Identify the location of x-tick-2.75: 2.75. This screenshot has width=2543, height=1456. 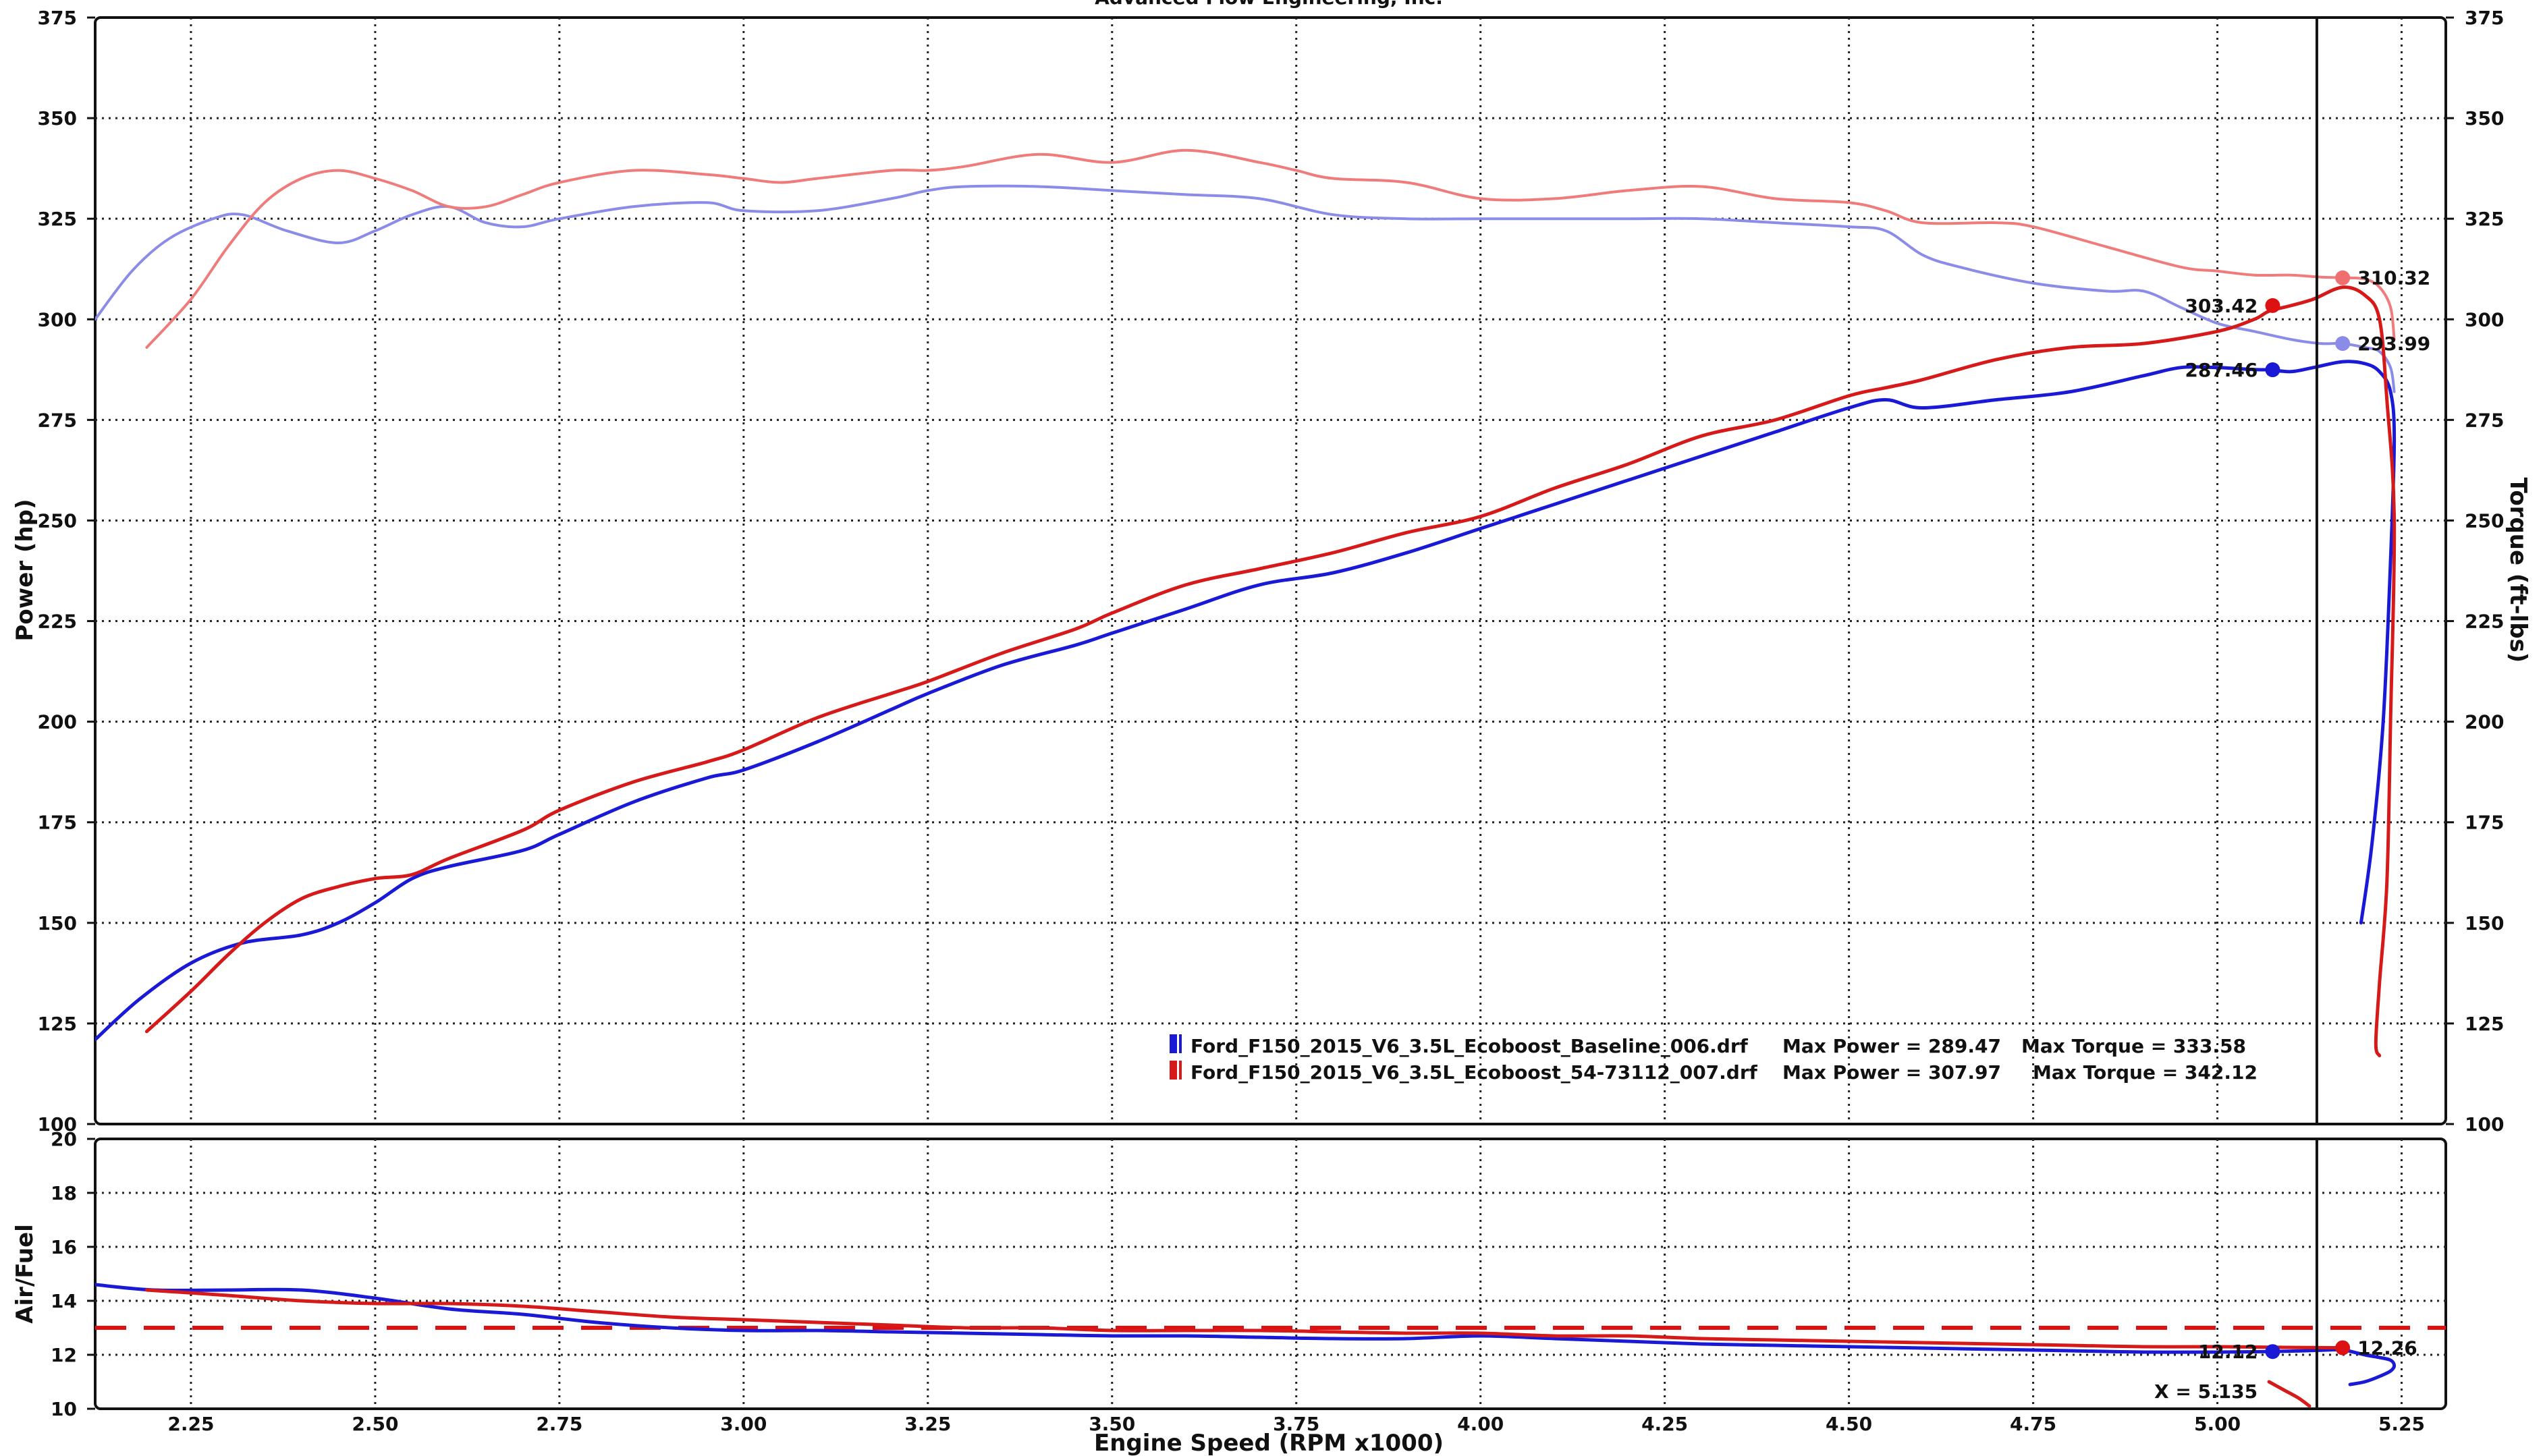
(559, 1424).